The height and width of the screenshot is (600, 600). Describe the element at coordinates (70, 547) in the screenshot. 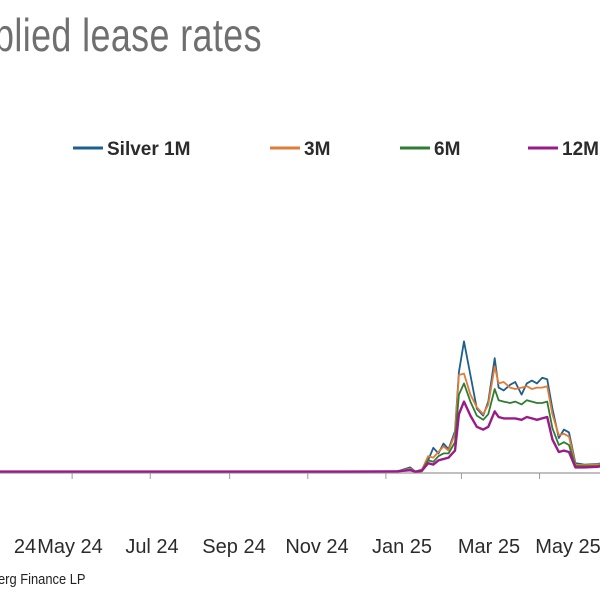

I see `x-tick-label: May 24` at that location.